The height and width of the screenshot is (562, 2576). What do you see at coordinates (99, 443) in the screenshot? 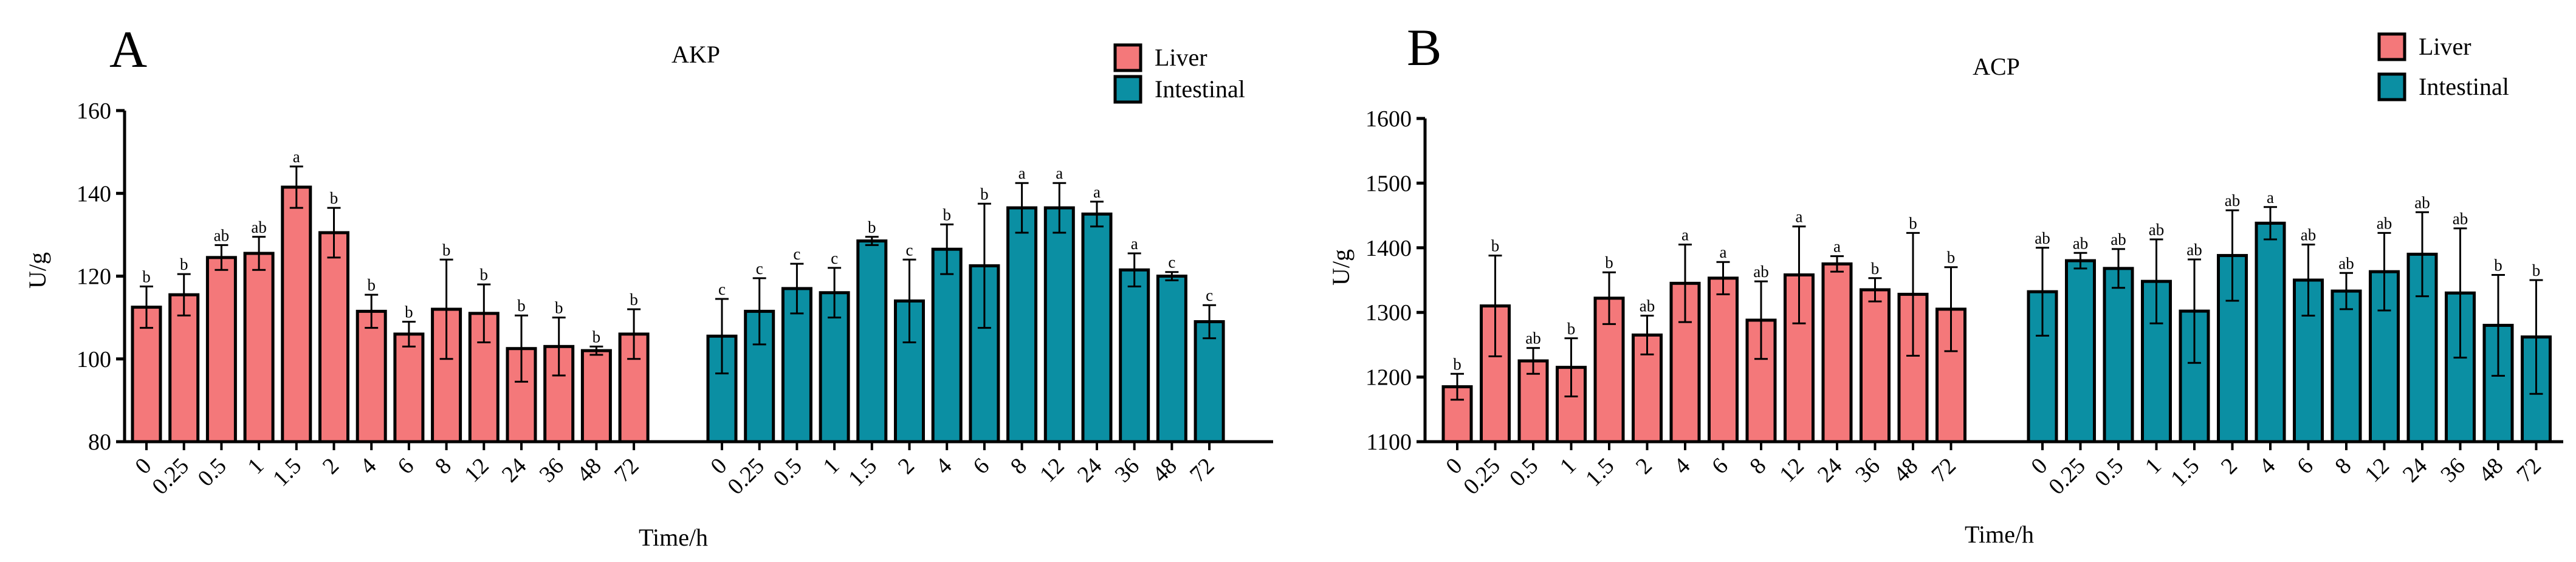
I see `y-tick-label: 80` at bounding box center [99, 443].